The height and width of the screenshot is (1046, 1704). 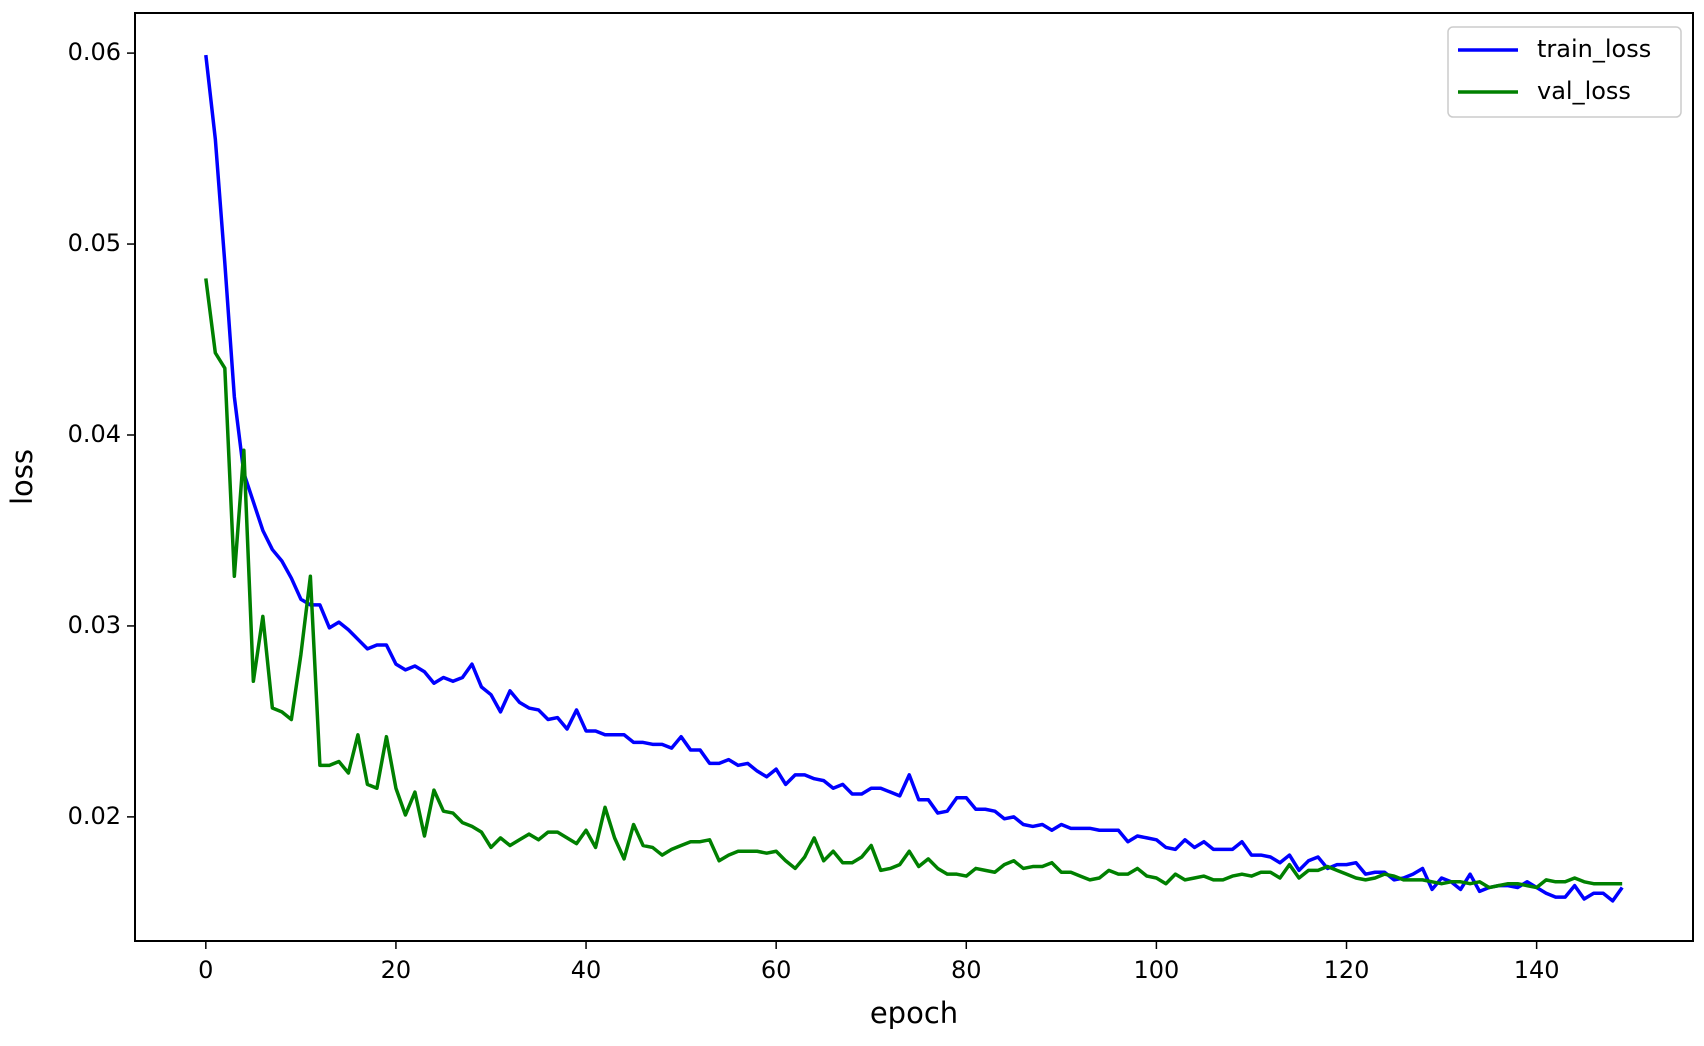 What do you see at coordinates (1537, 970) in the screenshot?
I see `x-tick-label: 140` at bounding box center [1537, 970].